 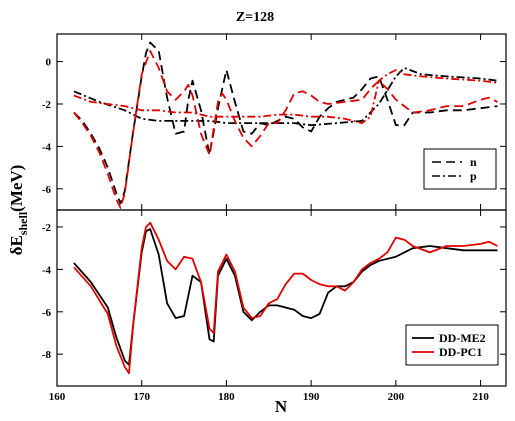 What do you see at coordinates (226, 397) in the screenshot?
I see `x-tick-label: 180` at bounding box center [226, 397].